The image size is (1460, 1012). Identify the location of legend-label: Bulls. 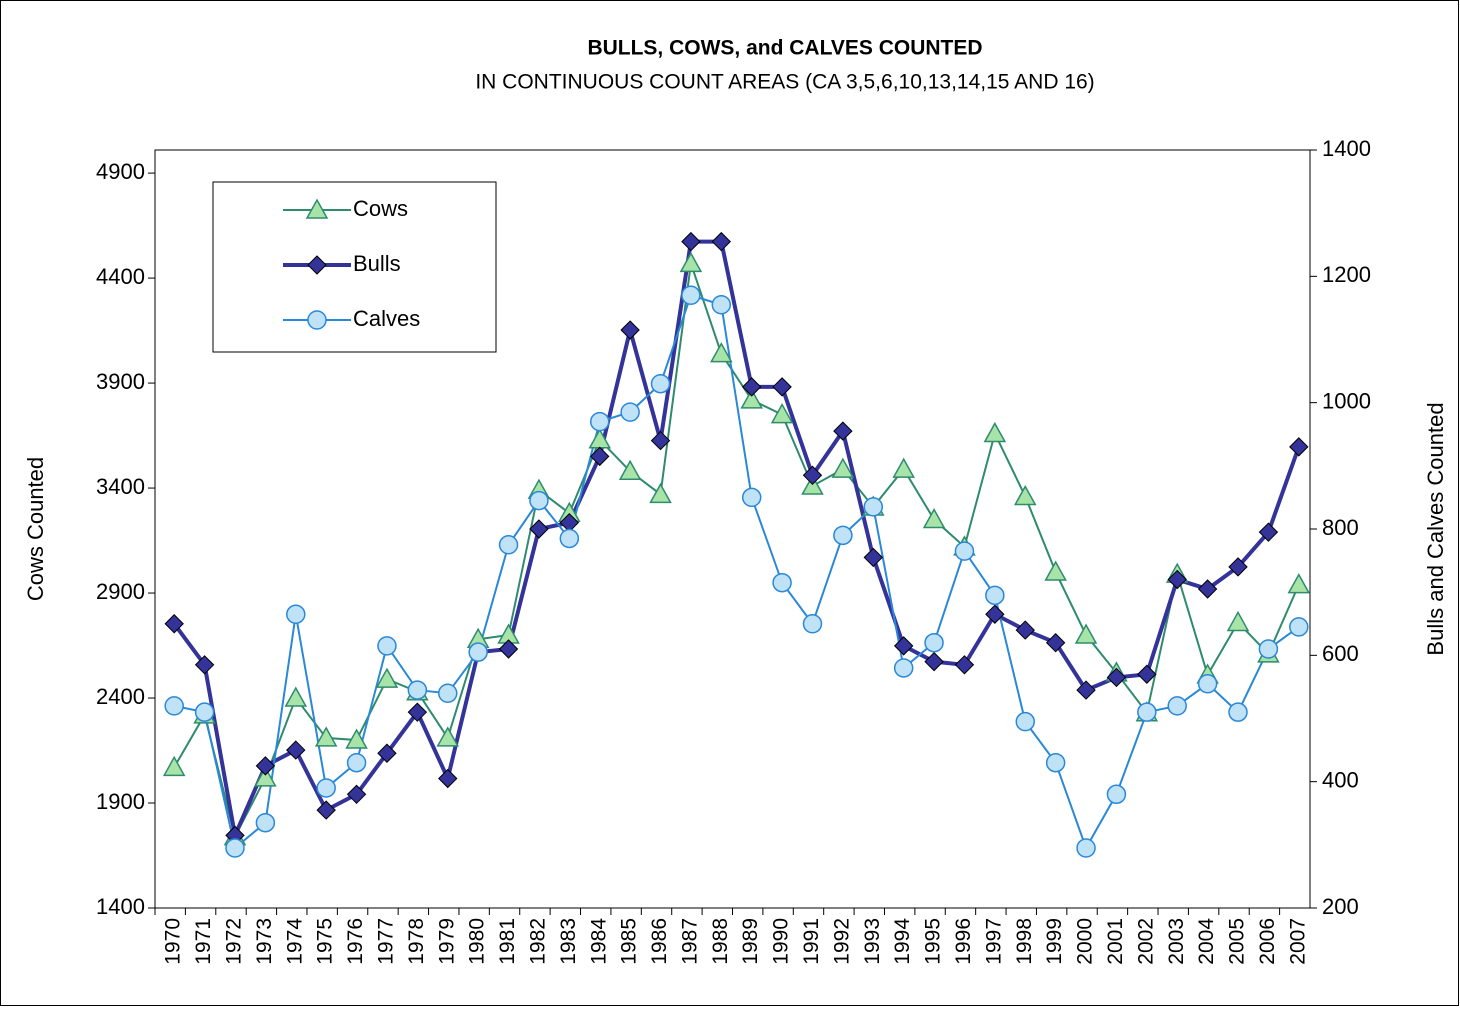
(377, 263).